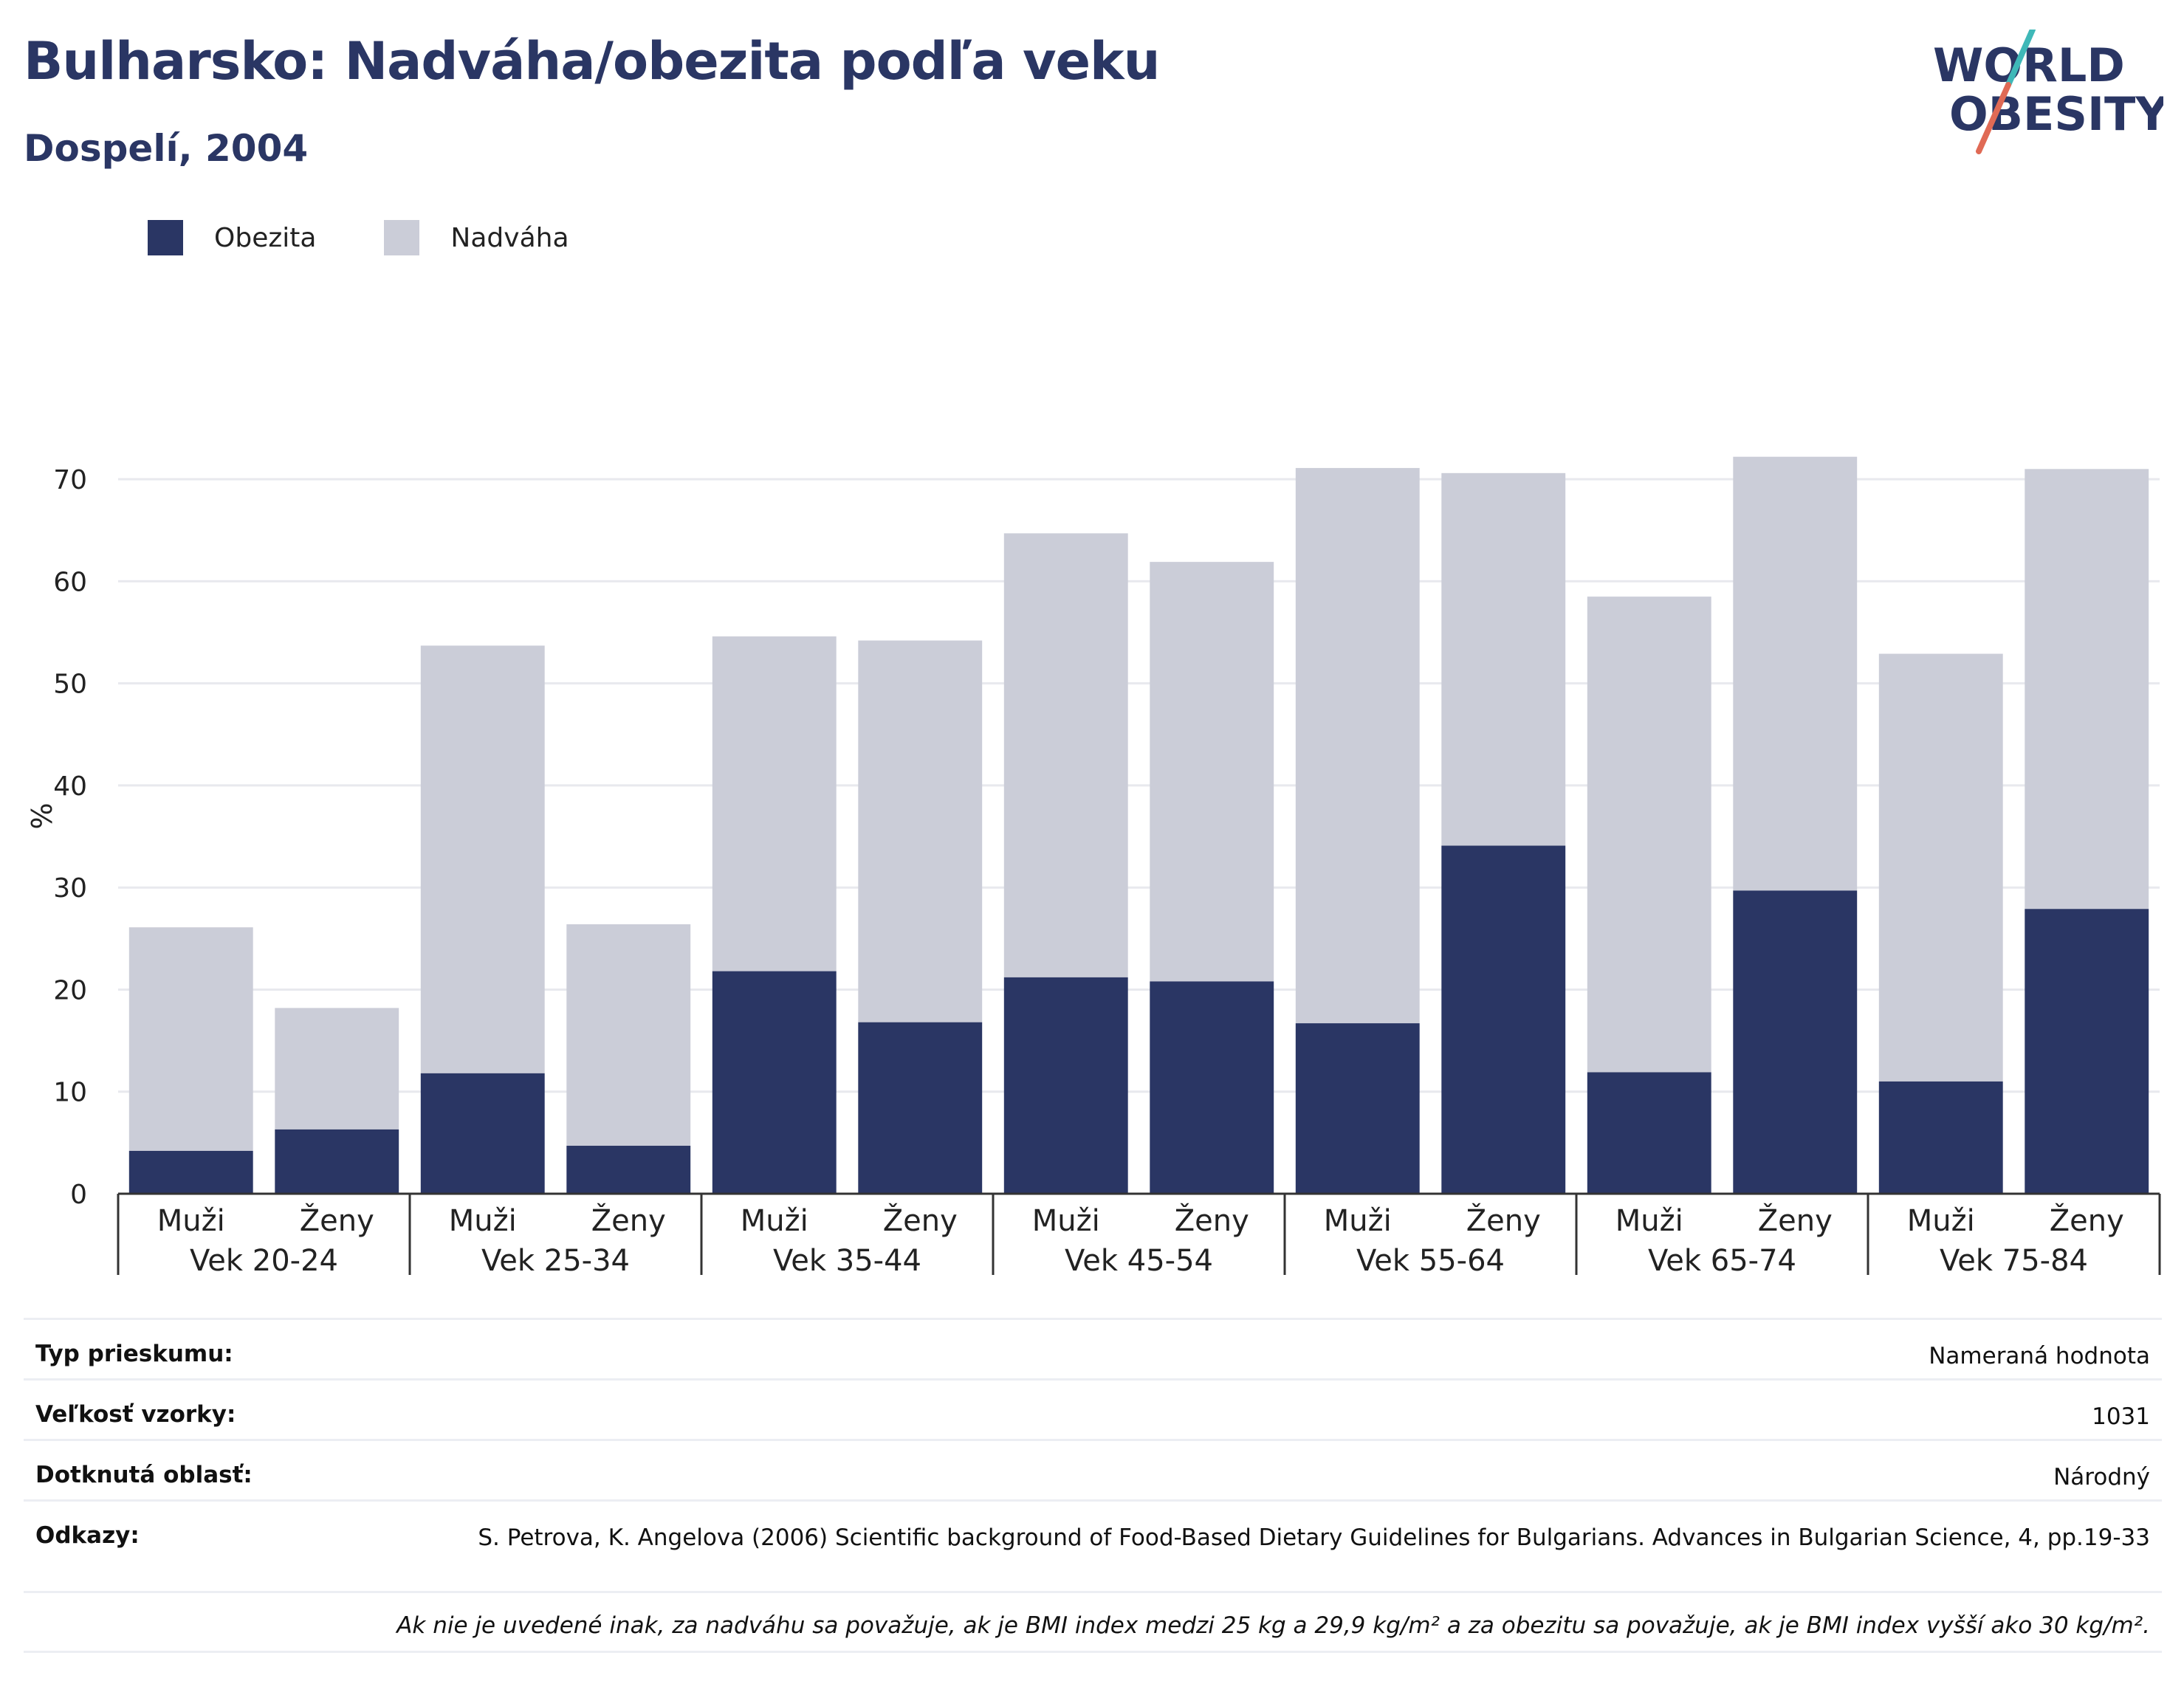 The height and width of the screenshot is (1695, 2184). What do you see at coordinates (144, 1475) in the screenshot?
I see `info-key-area: Dotknutá oblasť:` at bounding box center [144, 1475].